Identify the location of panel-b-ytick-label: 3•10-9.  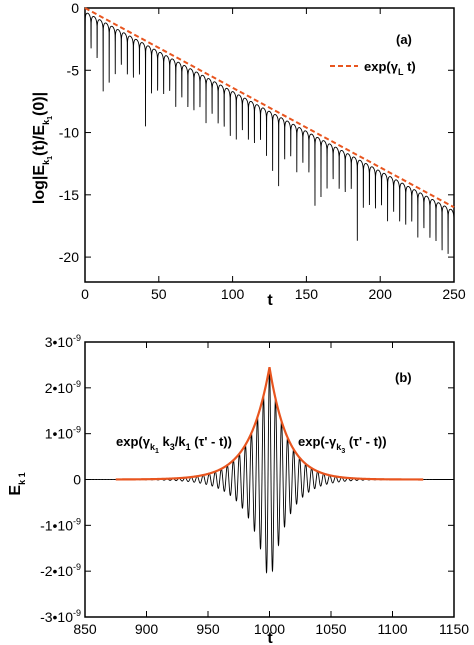
(63, 341).